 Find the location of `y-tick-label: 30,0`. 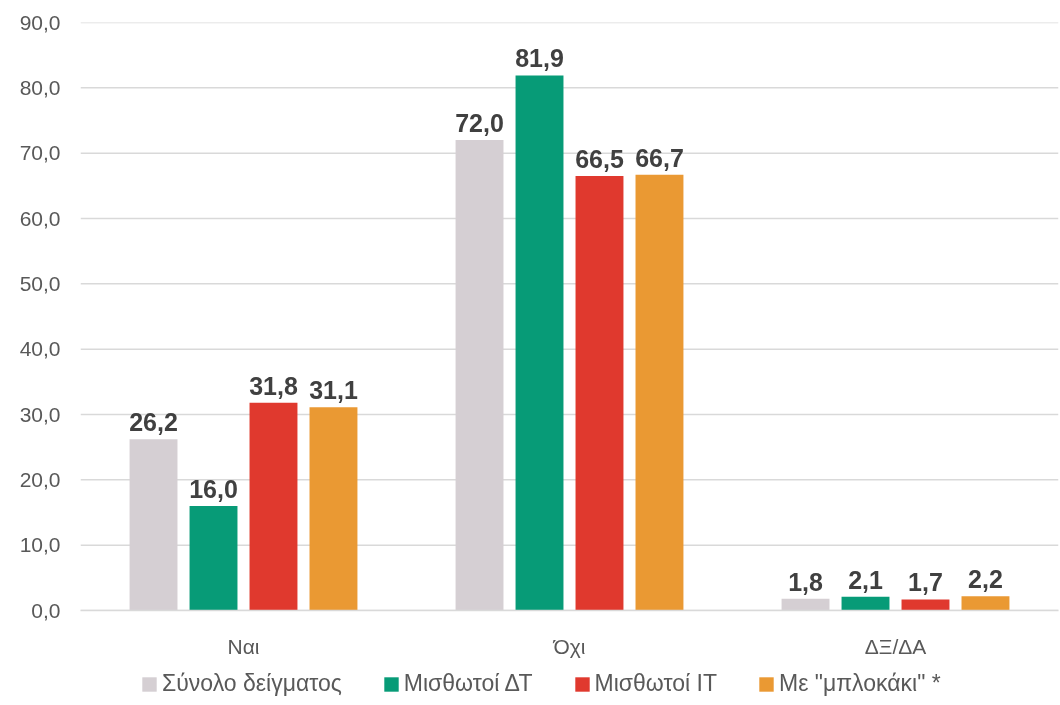

y-tick-label: 30,0 is located at coordinates (40, 414).